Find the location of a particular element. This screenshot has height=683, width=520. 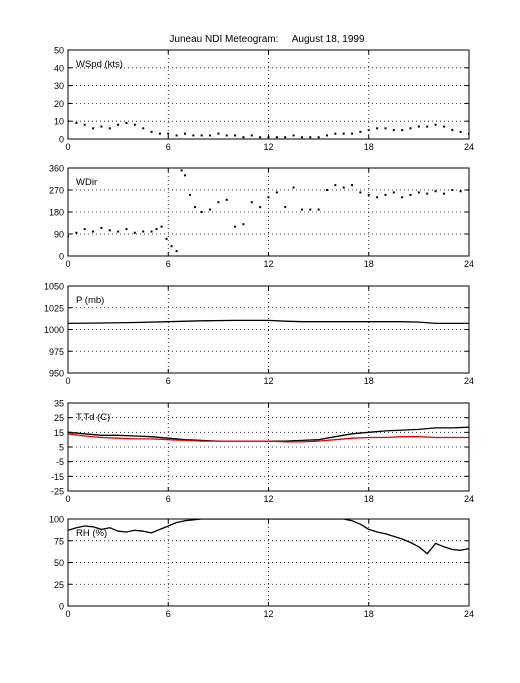

wdir-y-tick-label: 270 is located at coordinates (56, 191).